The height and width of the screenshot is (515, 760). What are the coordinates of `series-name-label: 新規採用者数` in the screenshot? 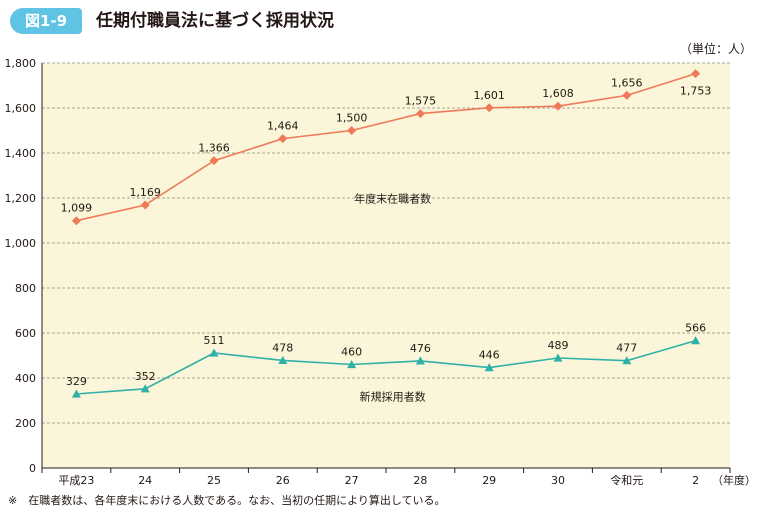 It's located at (393, 397).